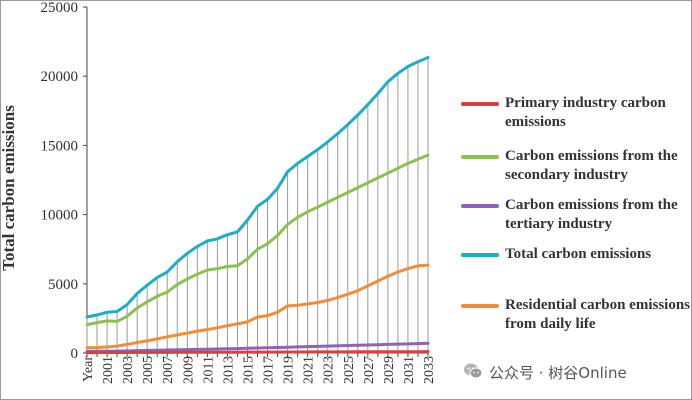 This screenshot has height=400, width=692. I want to click on watermark-text: 公众号 · 树谷Online, so click(558, 373).